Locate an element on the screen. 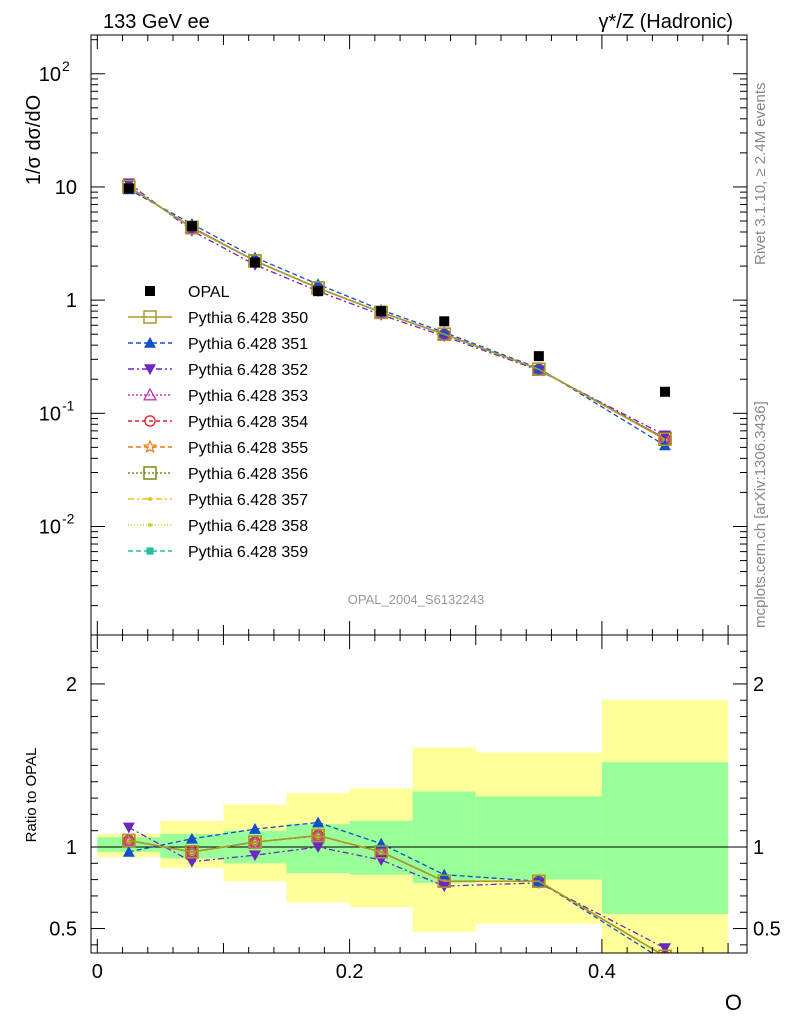  header-energy-label: 133 GeV ee is located at coordinates (156, 22).